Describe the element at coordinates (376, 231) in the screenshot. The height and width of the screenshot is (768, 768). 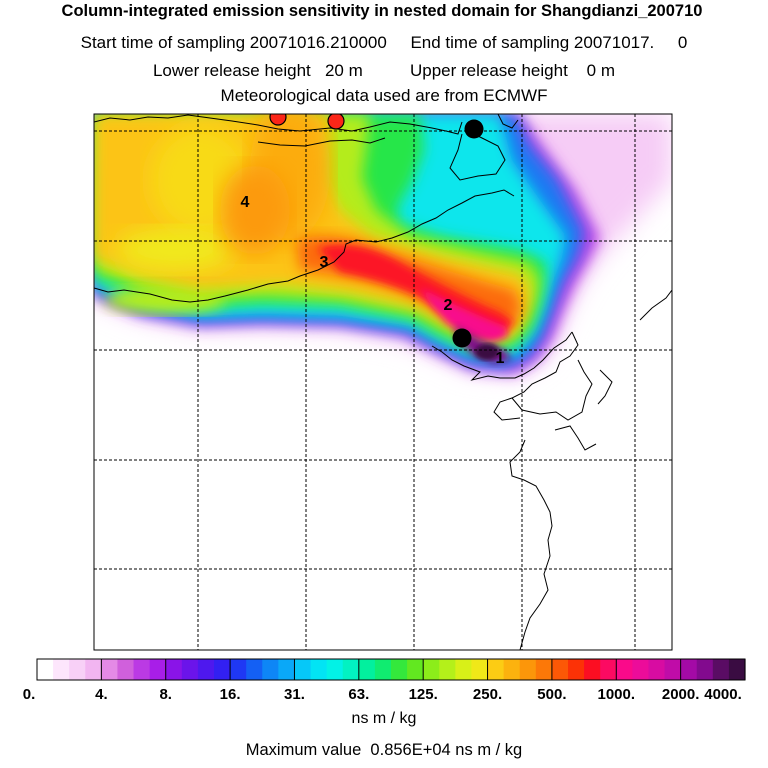
I see `map-markers` at that location.